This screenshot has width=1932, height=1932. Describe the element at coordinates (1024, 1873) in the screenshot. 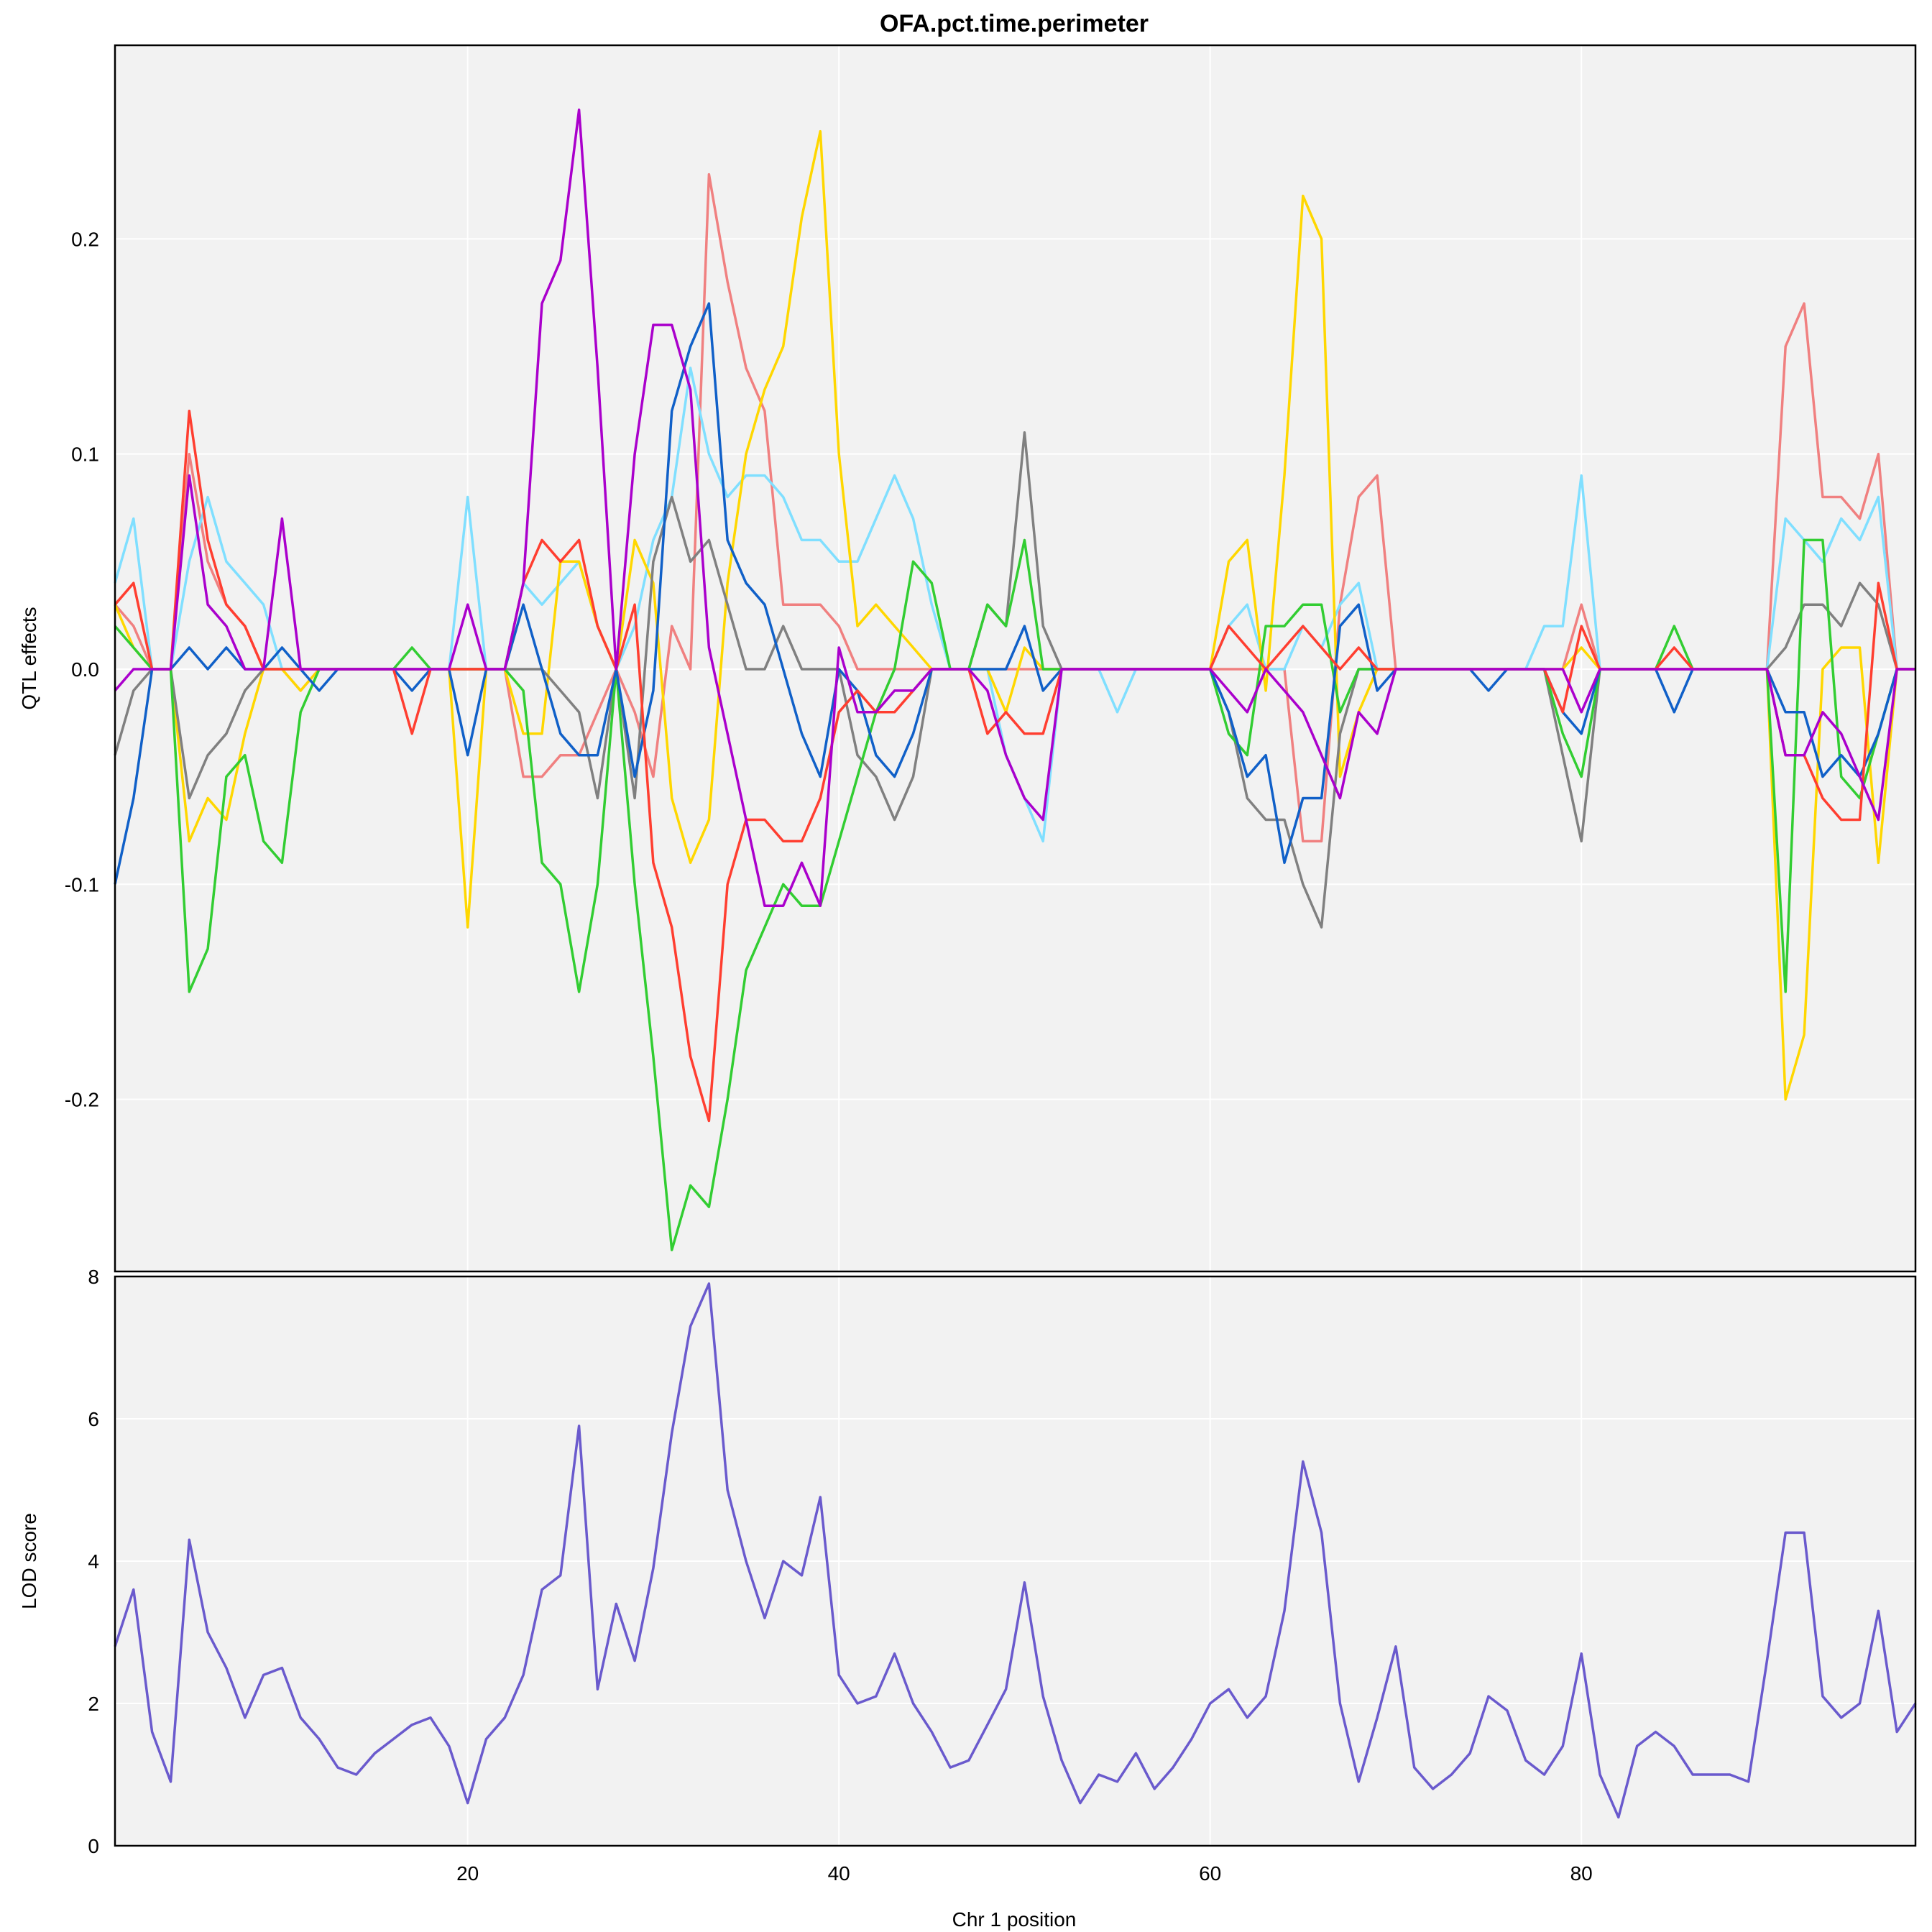

I see `lod-x-ticks: 20 40 60 80` at that location.